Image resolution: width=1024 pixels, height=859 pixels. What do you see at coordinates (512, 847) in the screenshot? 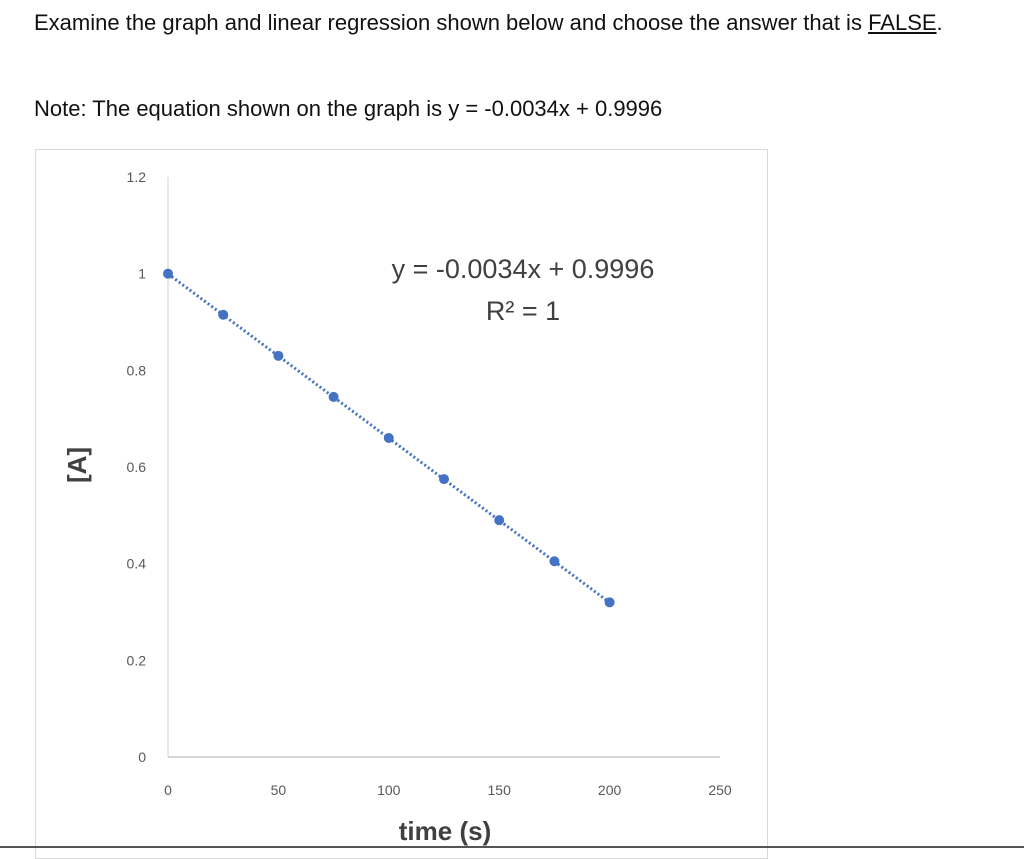
I see `bottom-divider` at bounding box center [512, 847].